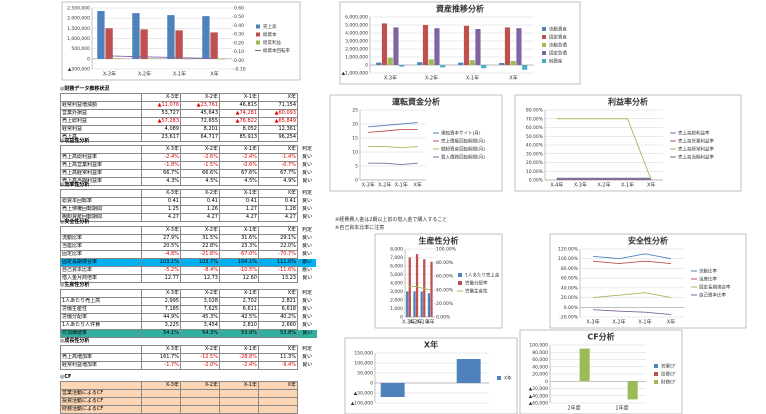  Describe the element at coordinates (363, 394) in the screenshot. I see `y-tick-label: ▲50,000` at that location.